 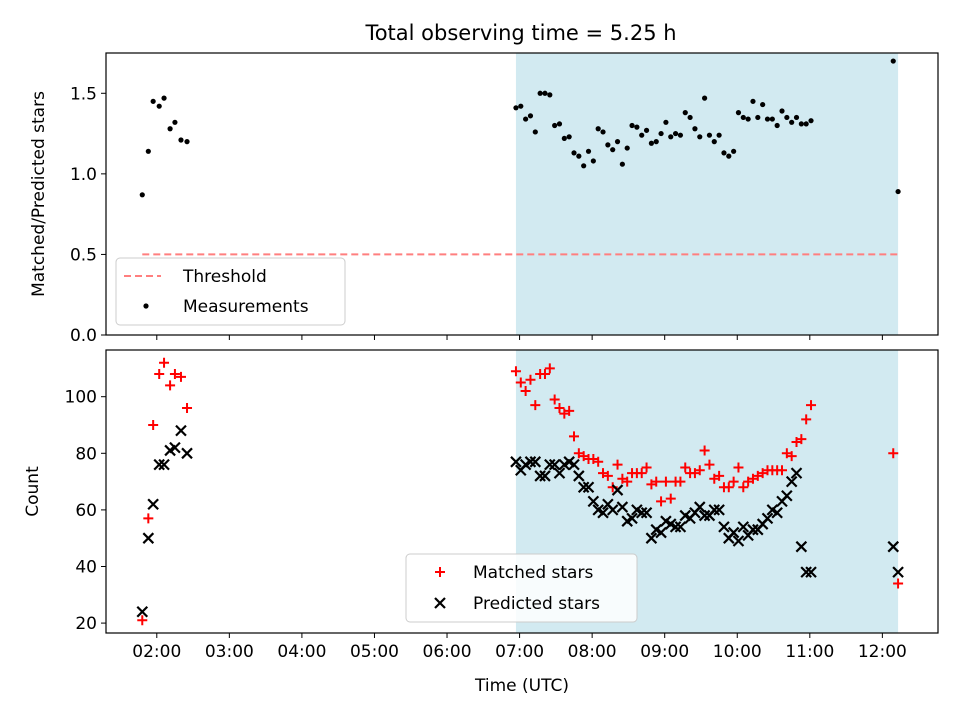 What do you see at coordinates (146, 306) in the screenshot?
I see `legend-key-measurements` at bounding box center [146, 306].